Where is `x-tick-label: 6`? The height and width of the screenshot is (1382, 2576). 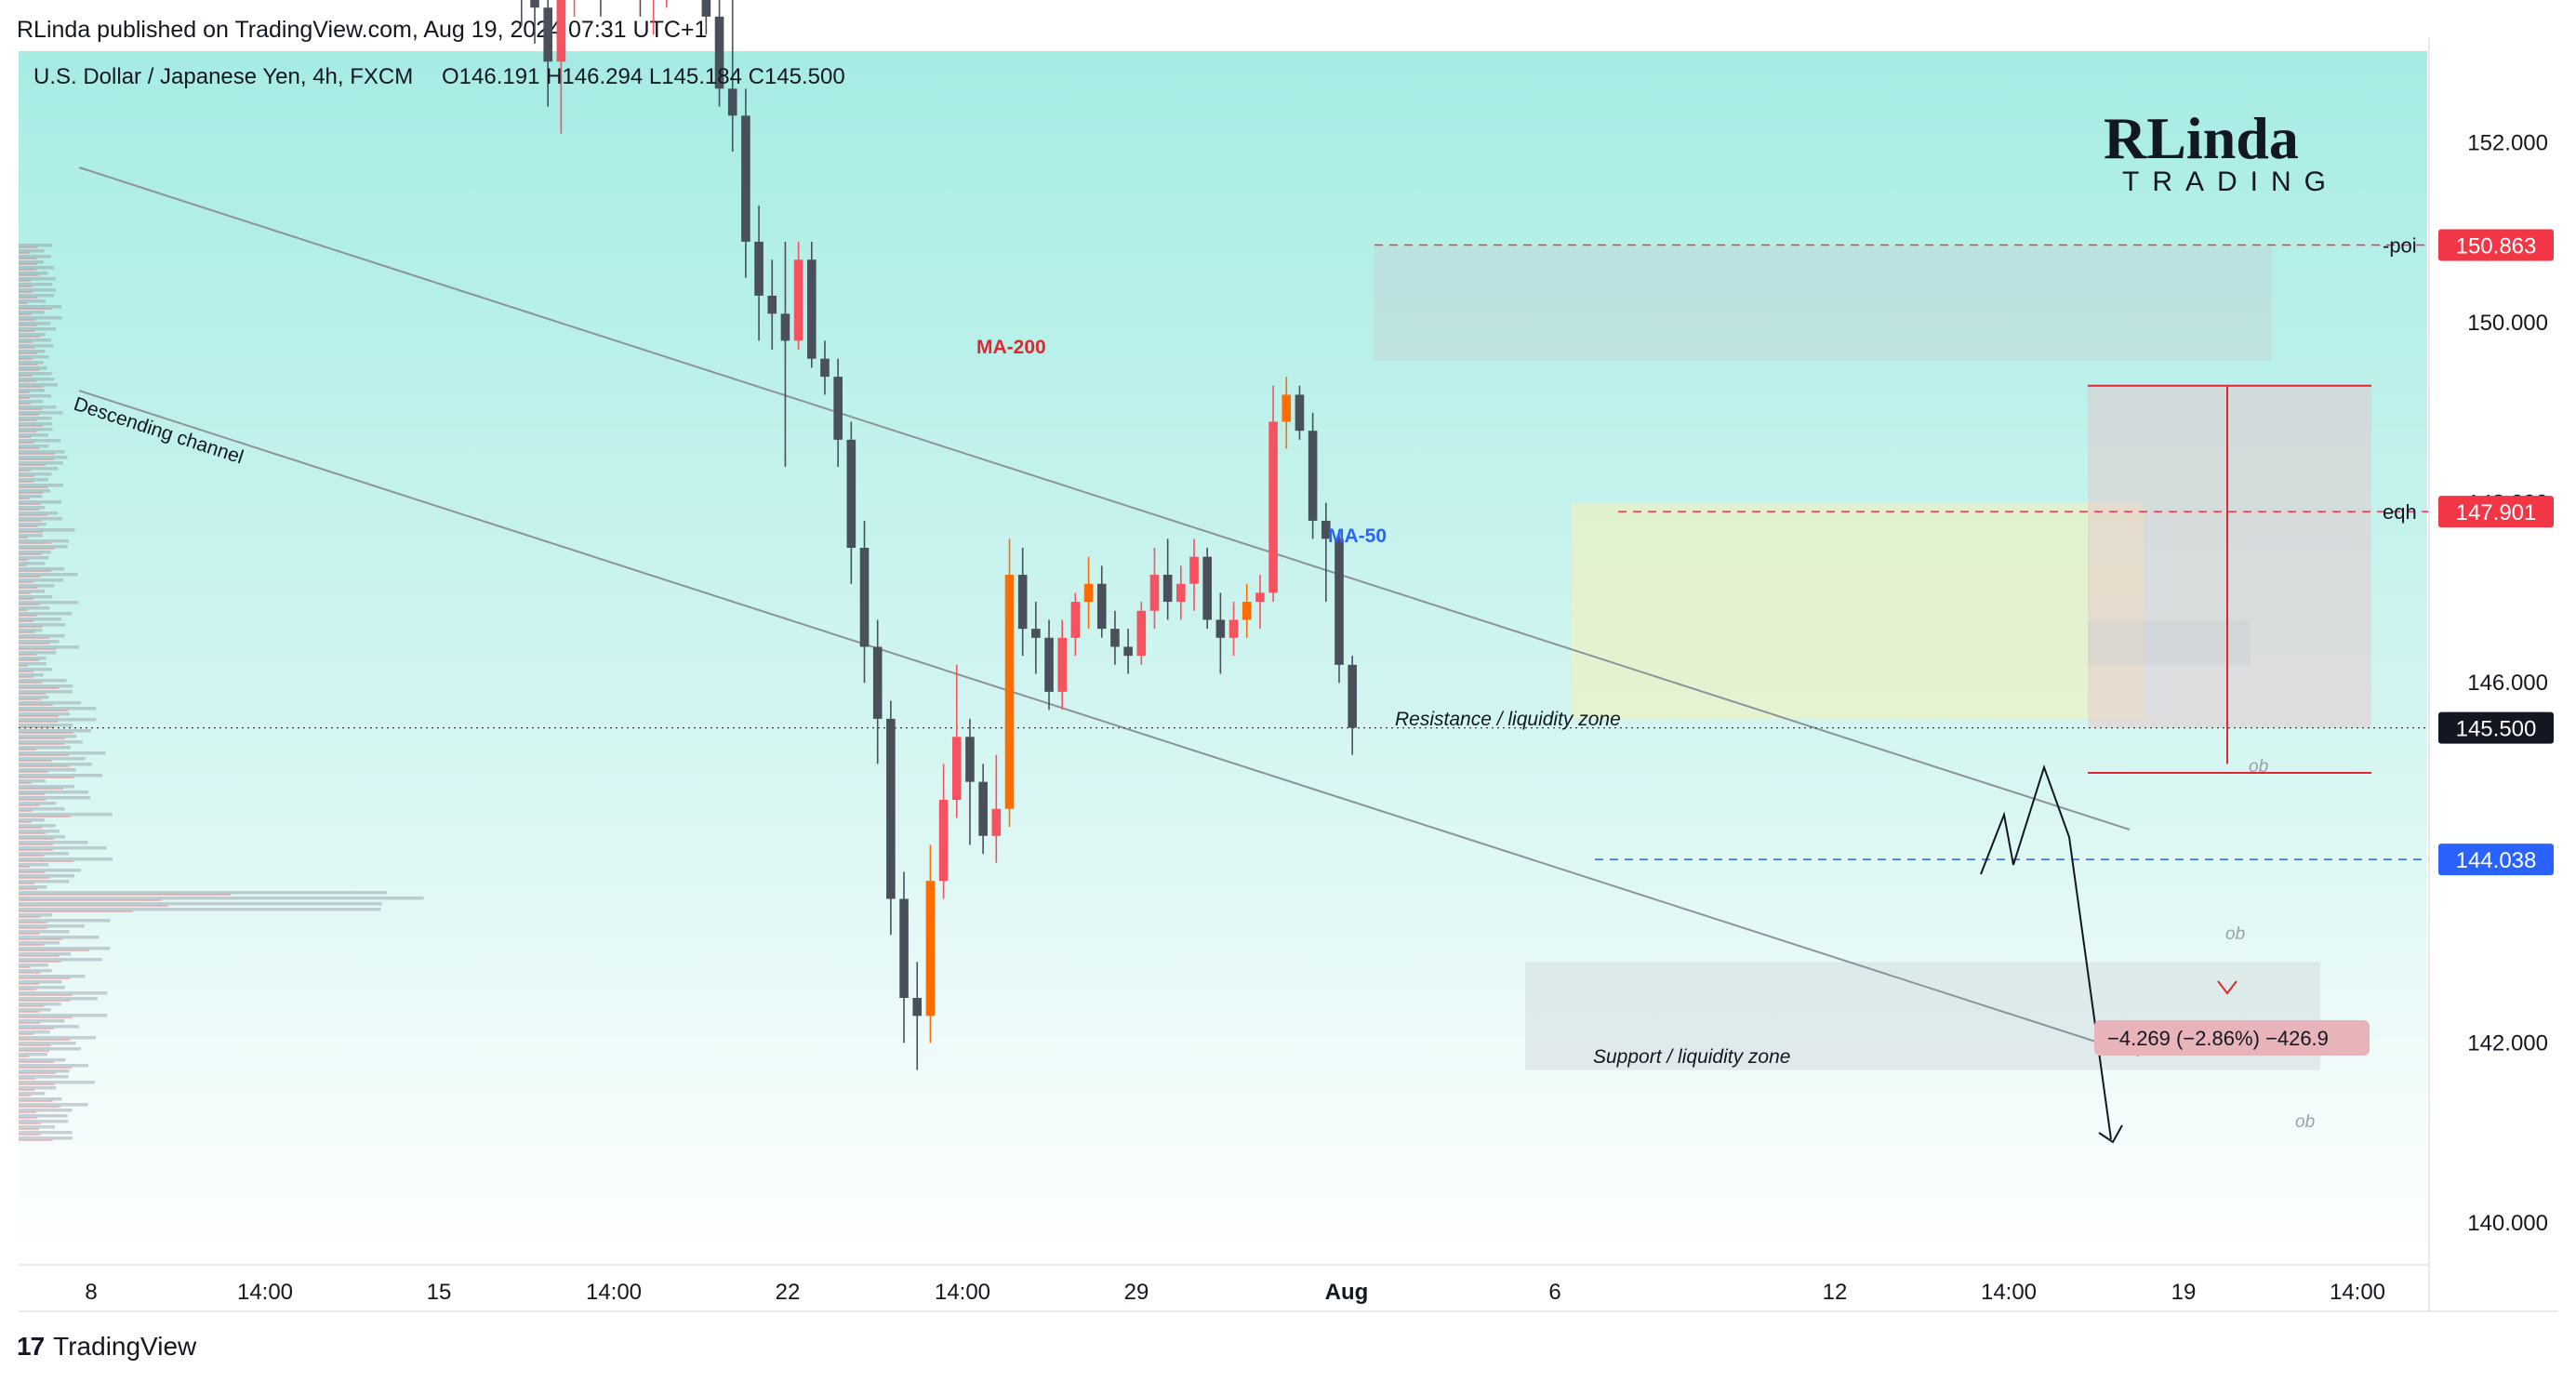 x-tick-label: 6 is located at coordinates (1554, 1293).